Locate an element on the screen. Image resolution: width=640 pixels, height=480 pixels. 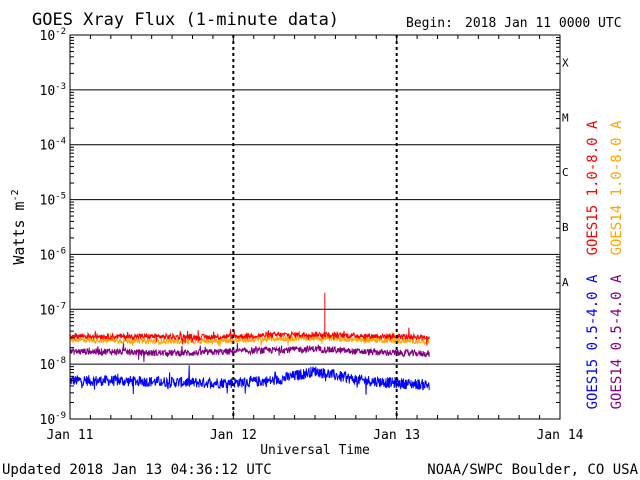
x-tick-label: Jan 12 is located at coordinates (233, 435).